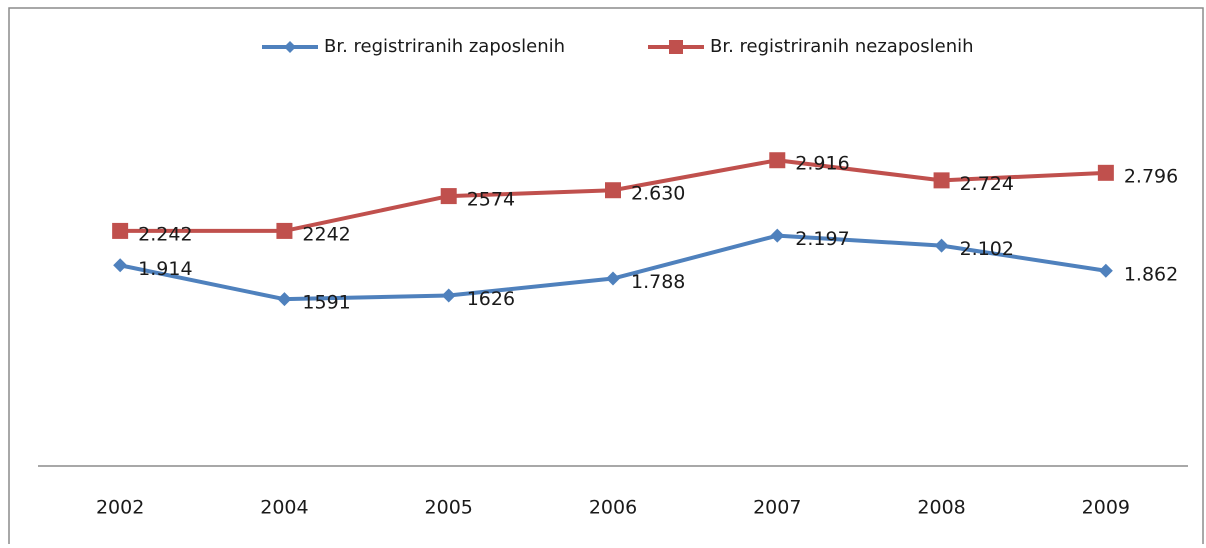 The image size is (1206, 548). Describe the element at coordinates (284, 508) in the screenshot. I see `x-tick-label: 2004` at that location.